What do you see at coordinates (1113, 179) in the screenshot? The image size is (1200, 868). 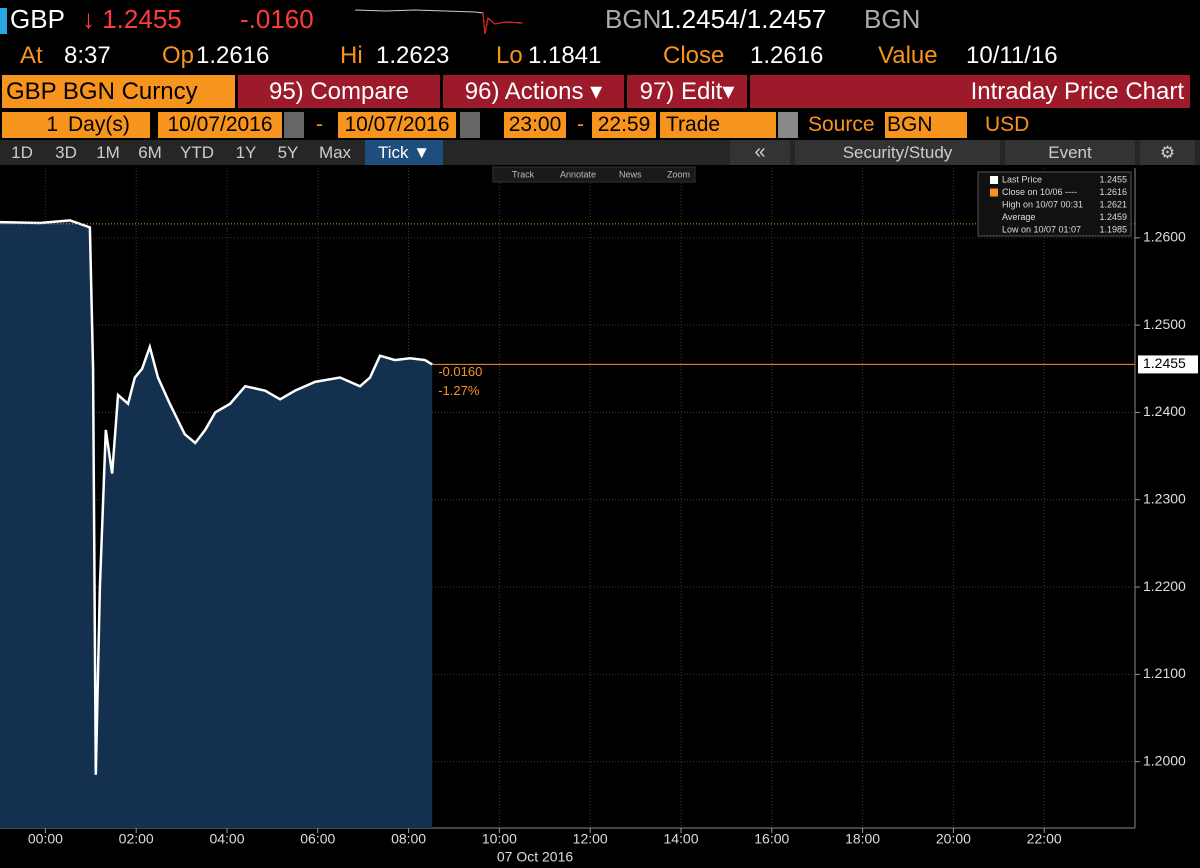 I see `legend-value: 1.2455` at bounding box center [1113, 179].